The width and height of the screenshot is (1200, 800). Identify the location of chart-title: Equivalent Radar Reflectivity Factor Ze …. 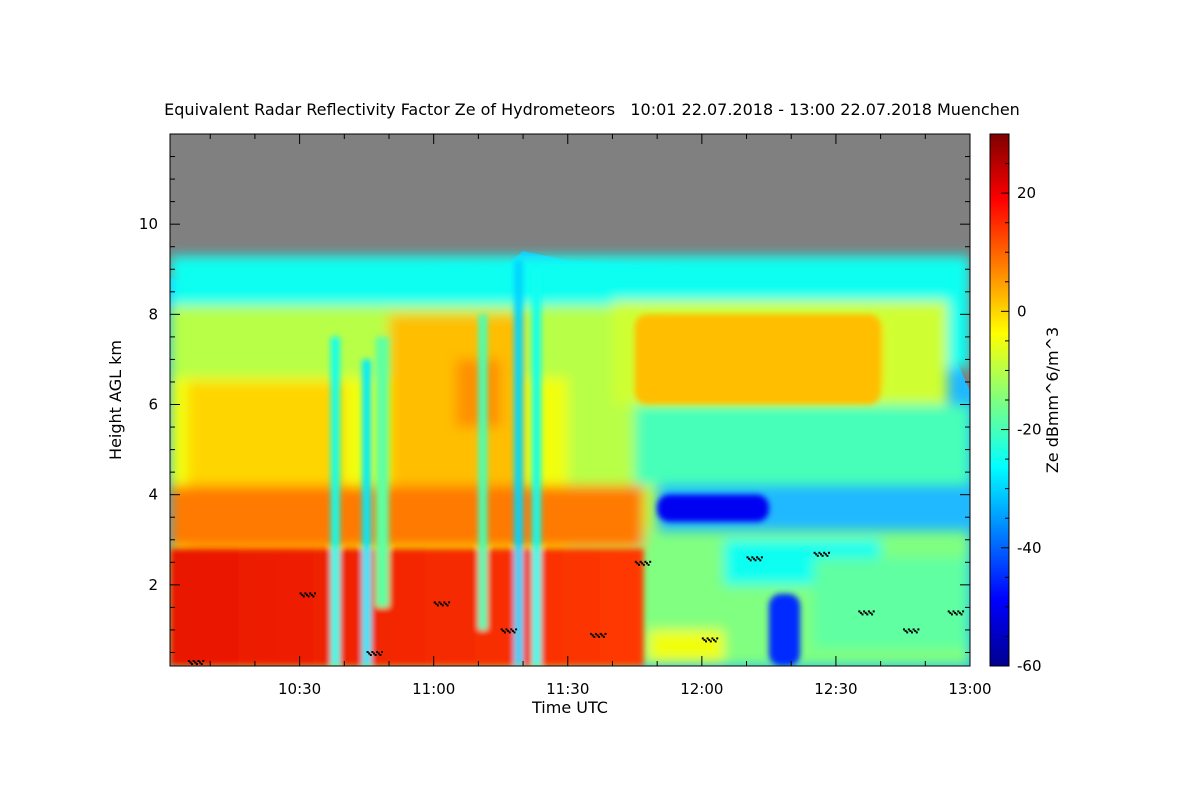
(592, 109).